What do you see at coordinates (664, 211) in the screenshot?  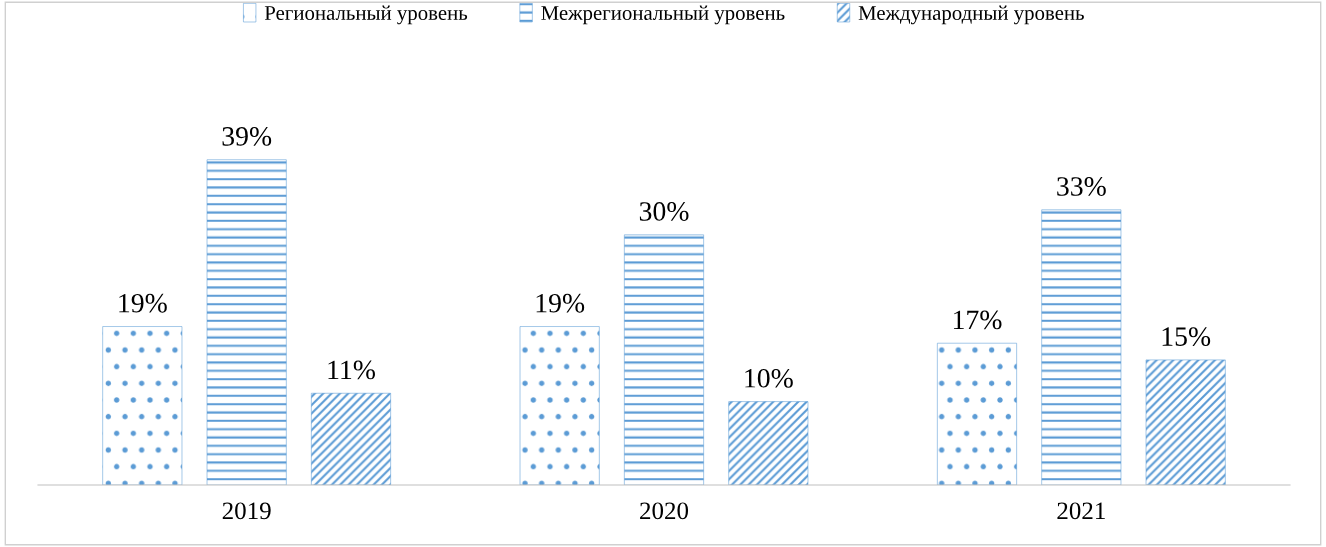 I see `data-label: 30%` at bounding box center [664, 211].